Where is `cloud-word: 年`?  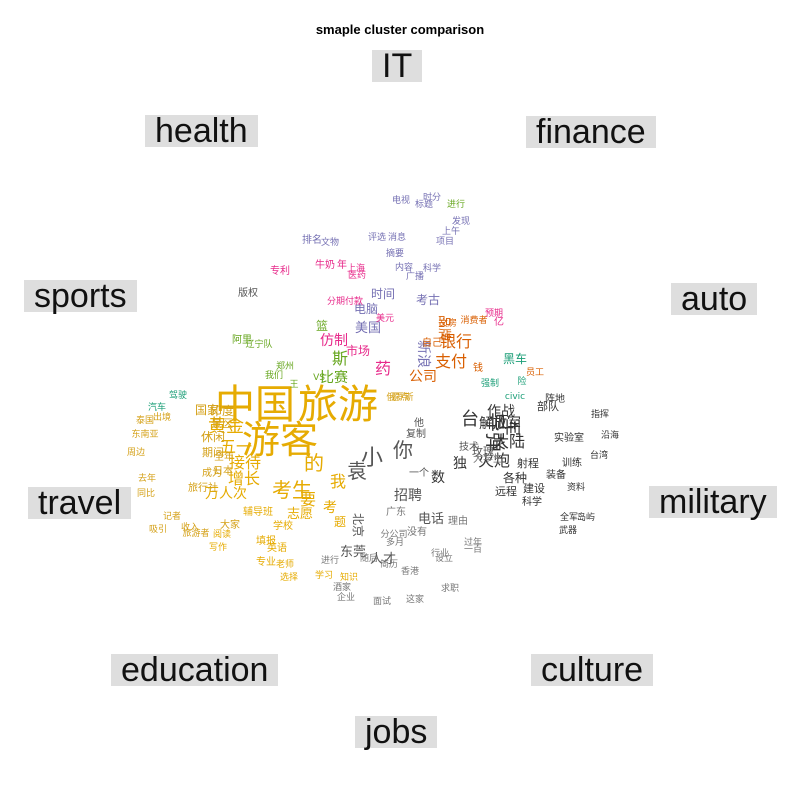
cloud-word: 年 is located at coordinates (342, 264).